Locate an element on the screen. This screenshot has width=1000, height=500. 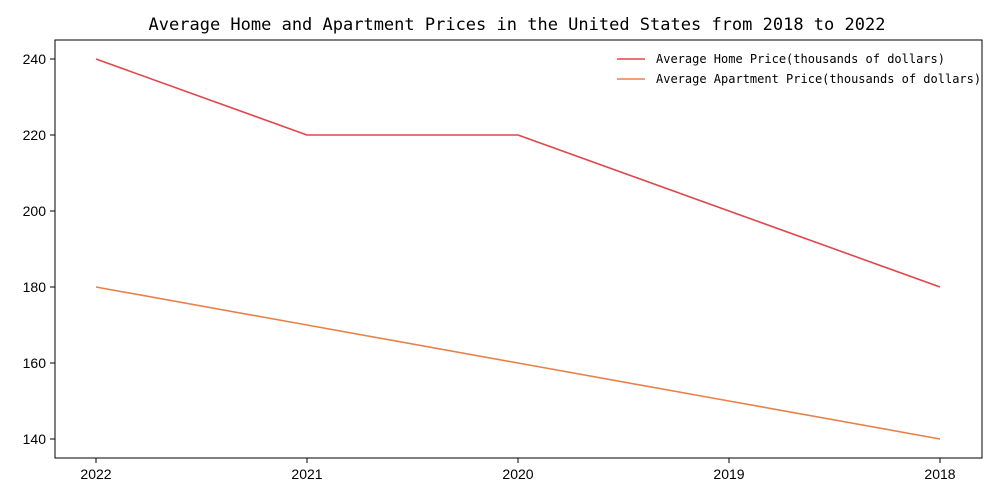
y-axis: 140 160 180 200 220 240 is located at coordinates (39, 249).